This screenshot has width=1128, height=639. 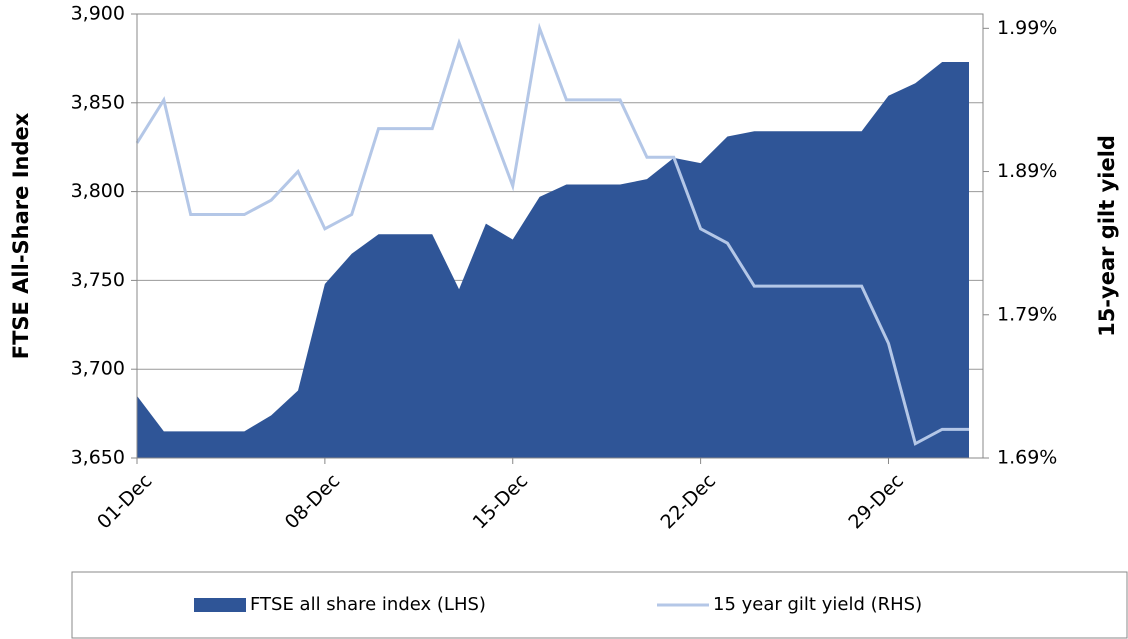 I want to click on y-tick-label: 3,650, so click(x=98, y=458).